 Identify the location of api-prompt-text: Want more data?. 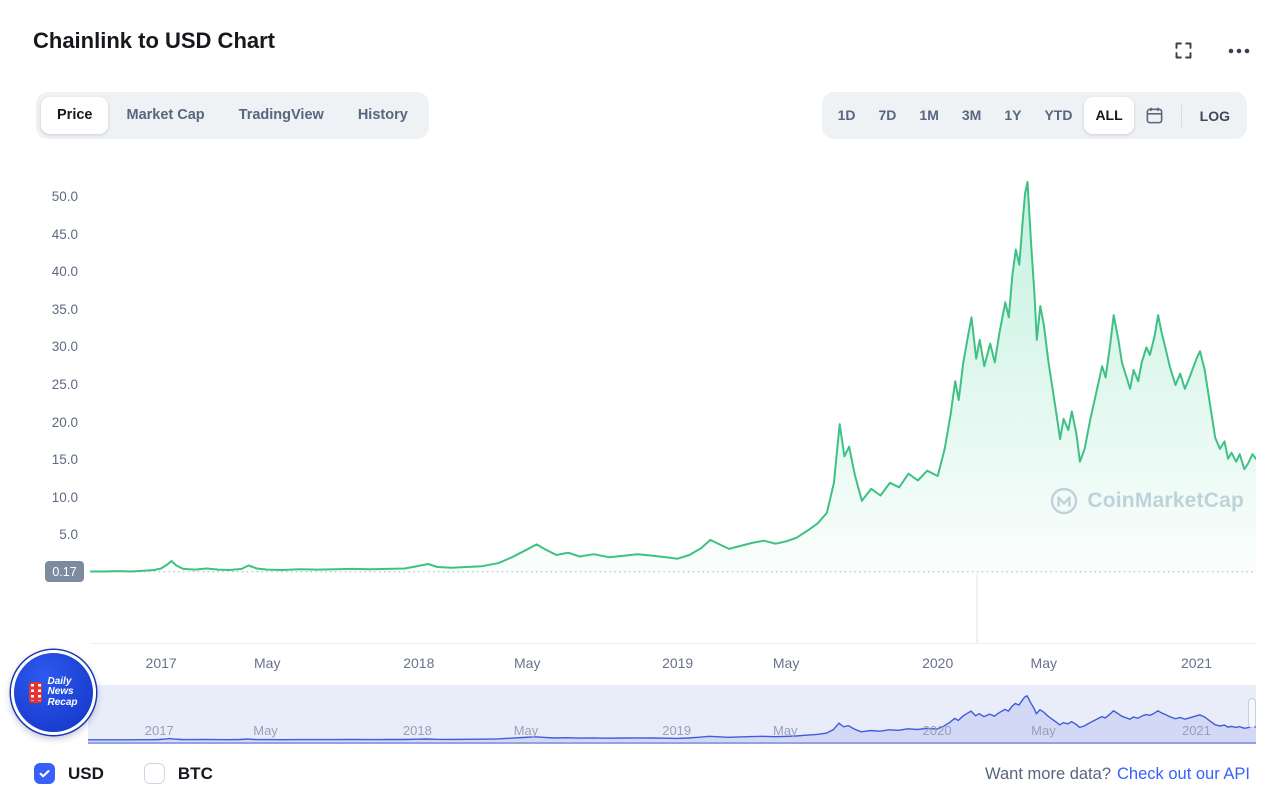
(1048, 774).